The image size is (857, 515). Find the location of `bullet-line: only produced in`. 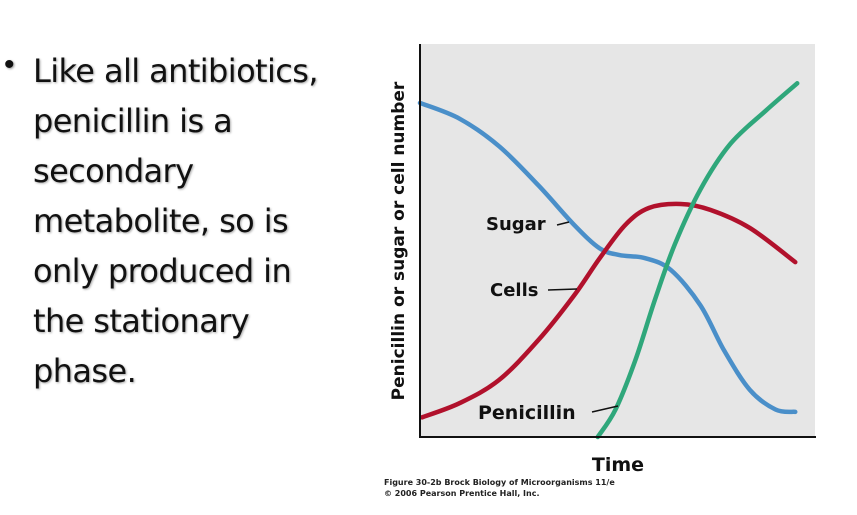

bullet-line: only produced in is located at coordinates (162, 271).